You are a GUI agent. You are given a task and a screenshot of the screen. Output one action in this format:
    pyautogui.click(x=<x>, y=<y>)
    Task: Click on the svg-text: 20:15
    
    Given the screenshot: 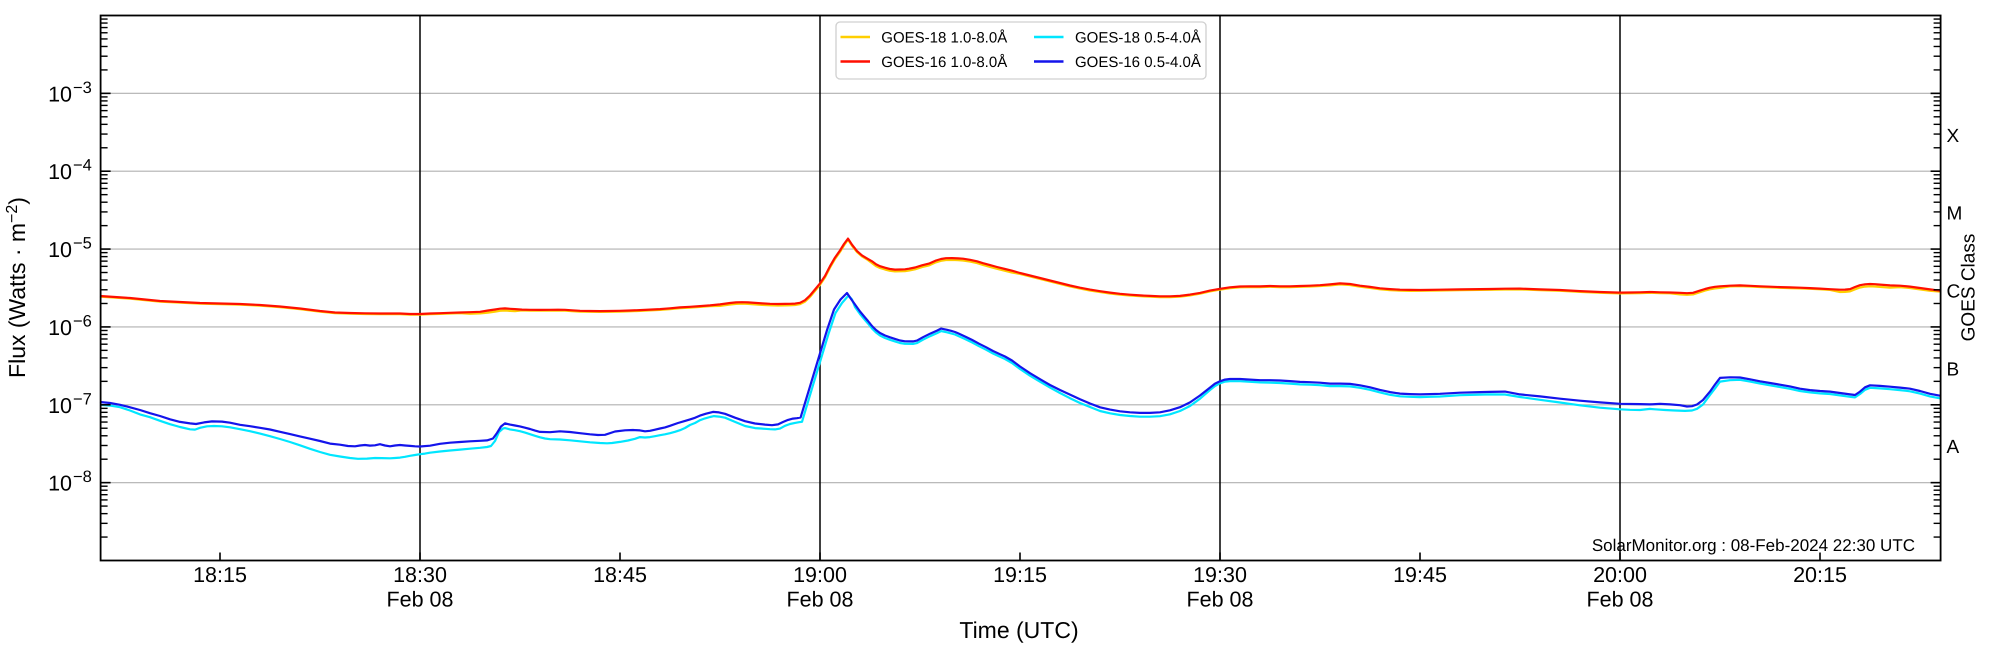 What is the action you would take?
    pyautogui.click(x=1820, y=575)
    